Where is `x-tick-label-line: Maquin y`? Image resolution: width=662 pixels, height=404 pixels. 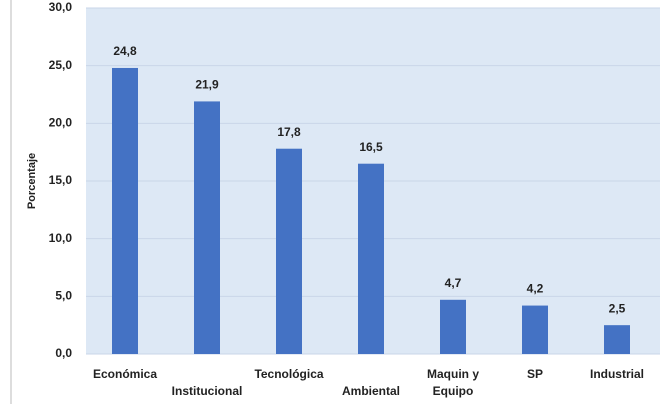 x-tick-label-line: Maquin y is located at coordinates (453, 374).